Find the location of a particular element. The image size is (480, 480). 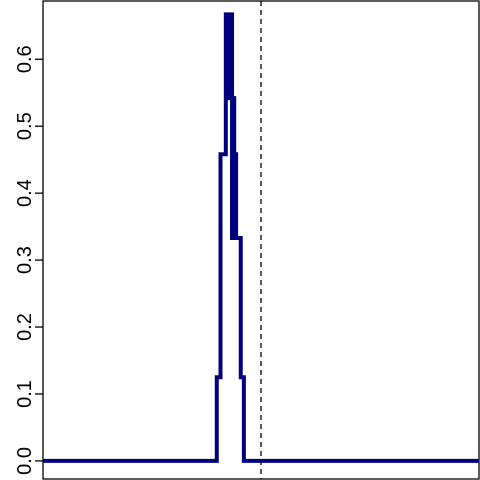

y-tick-label: 0.6 is located at coordinates (25, 59).